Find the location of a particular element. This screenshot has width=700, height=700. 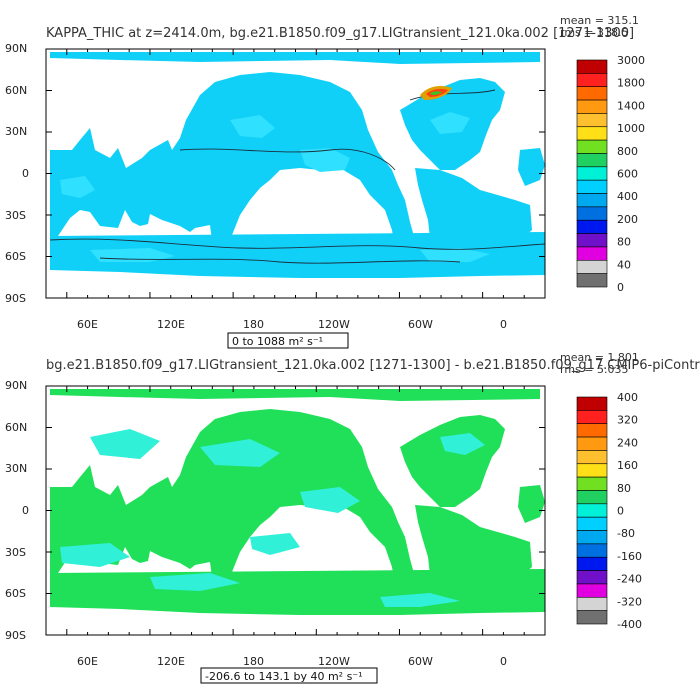

range-label-box: -206.6 to 143.1 by 40 m² s⁻¹ is located at coordinates (289, 675).